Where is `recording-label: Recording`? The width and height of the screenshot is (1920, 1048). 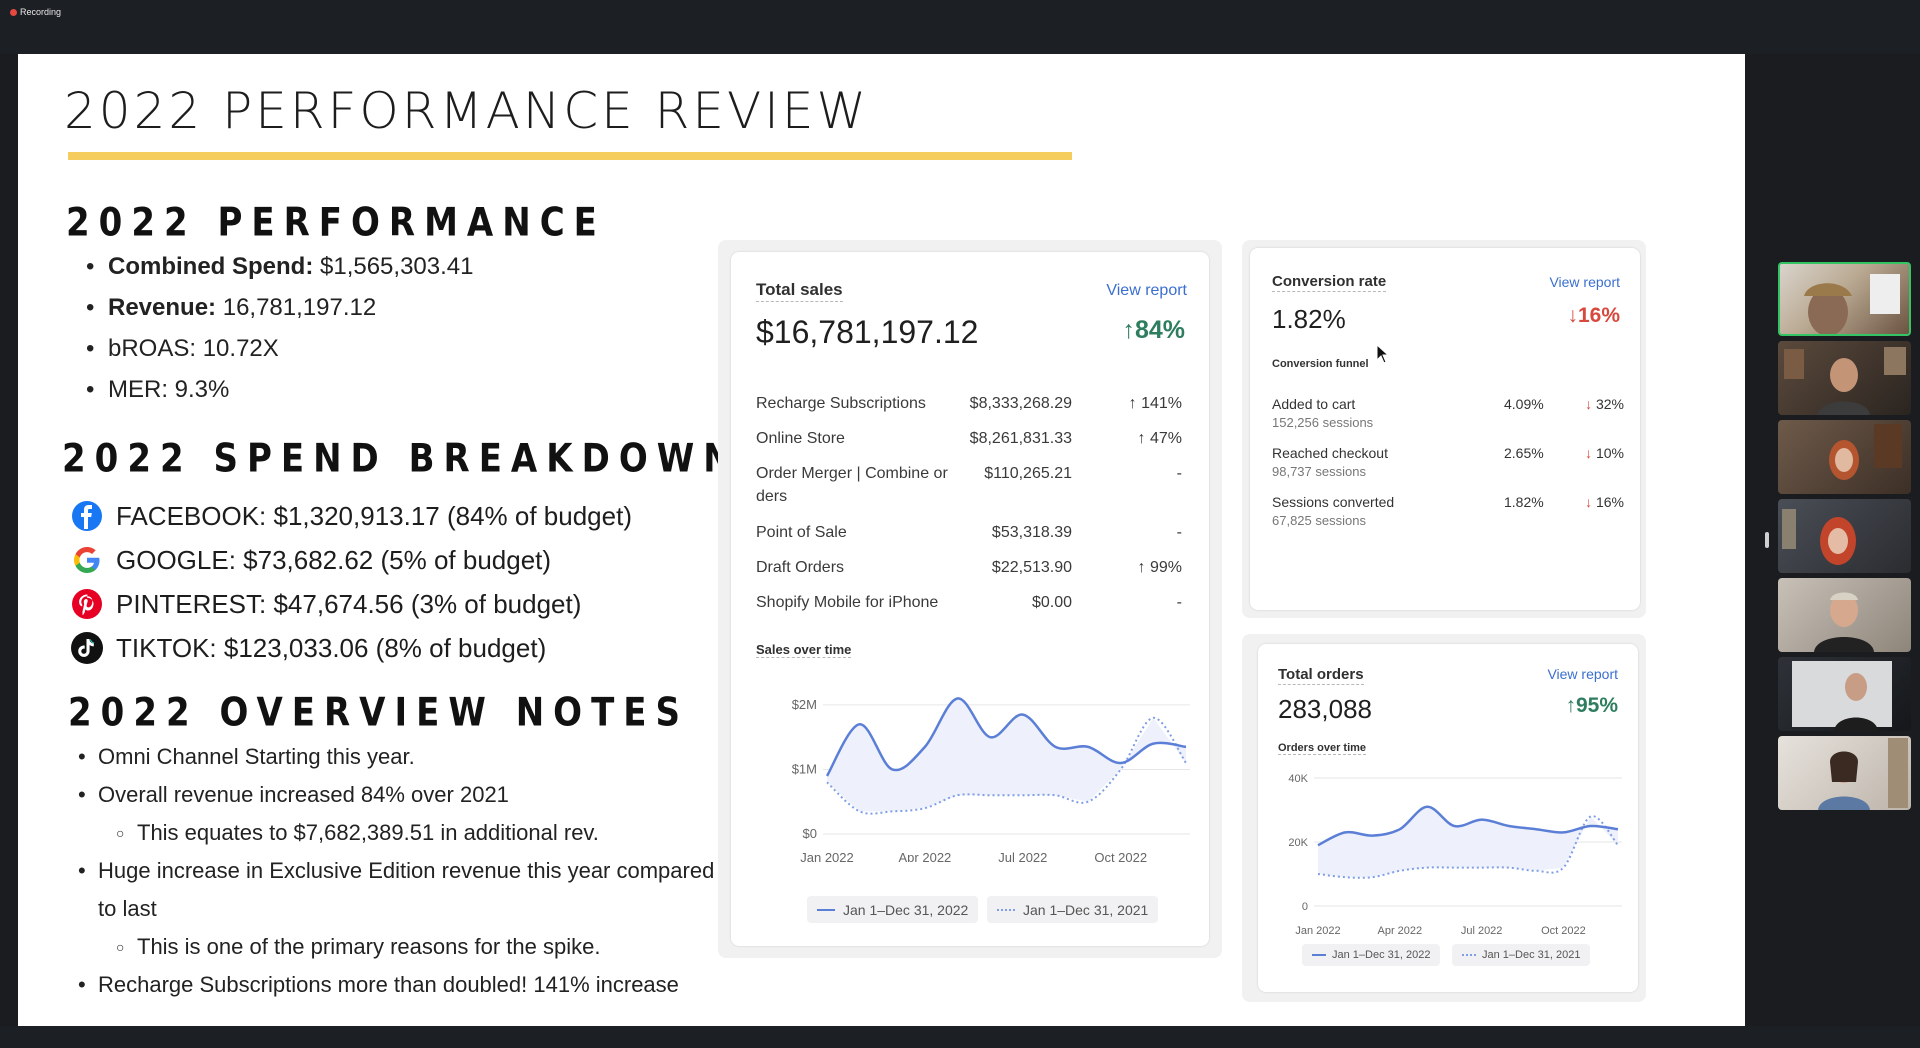 recording-label: Recording is located at coordinates (41, 12).